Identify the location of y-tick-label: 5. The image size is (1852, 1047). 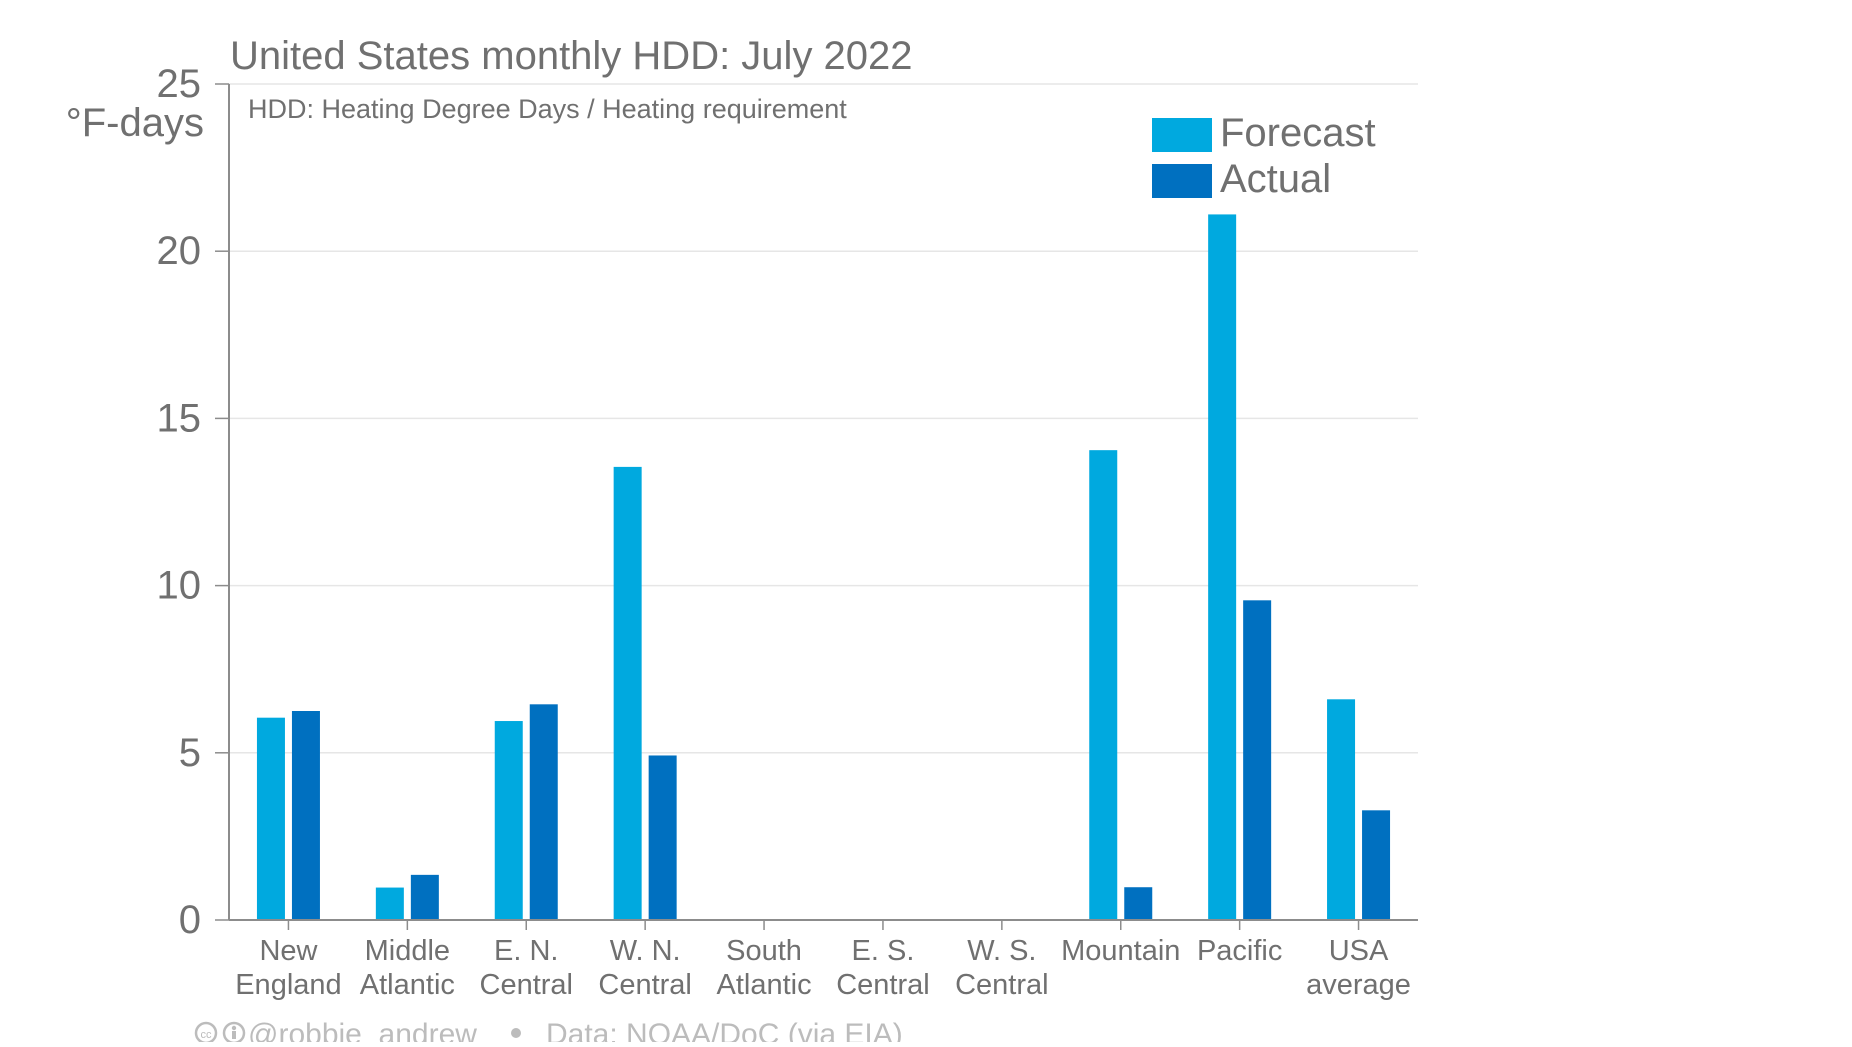
(190, 753).